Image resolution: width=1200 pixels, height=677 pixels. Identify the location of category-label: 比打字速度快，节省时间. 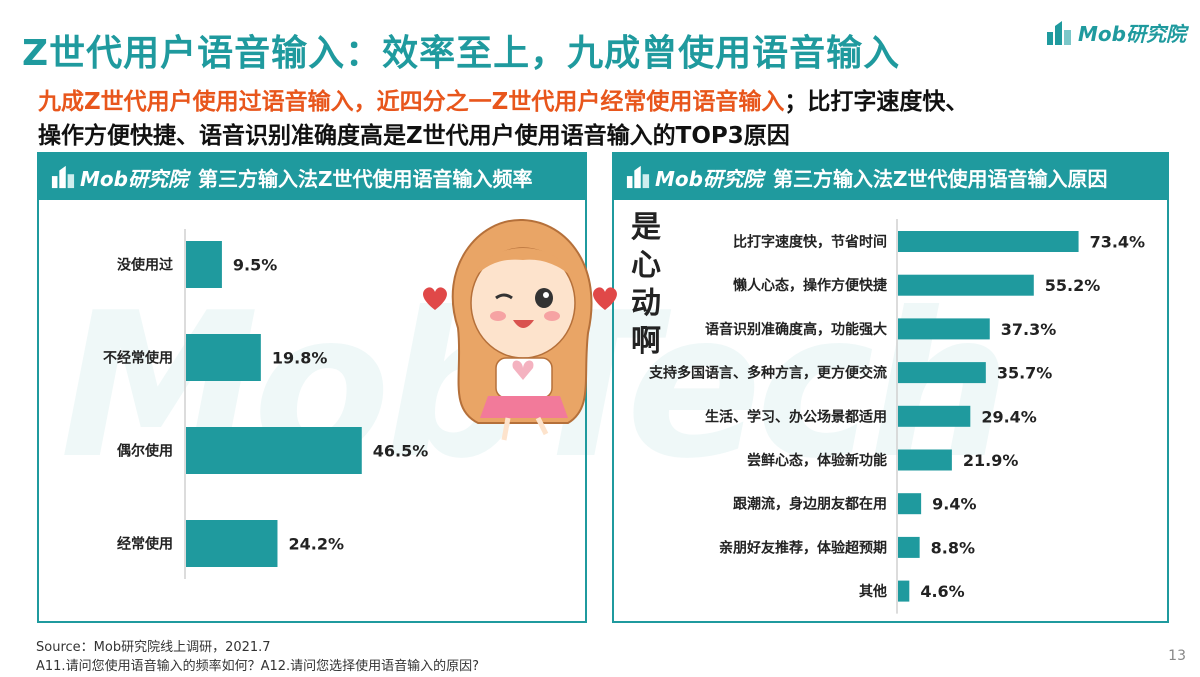
(810, 242).